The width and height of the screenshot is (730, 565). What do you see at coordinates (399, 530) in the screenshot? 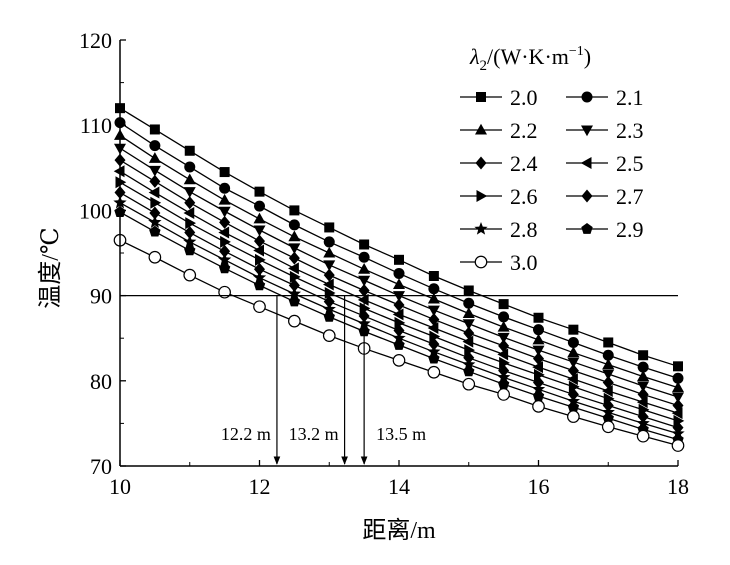
I see `x-axis-label: 距离/m` at bounding box center [399, 530].